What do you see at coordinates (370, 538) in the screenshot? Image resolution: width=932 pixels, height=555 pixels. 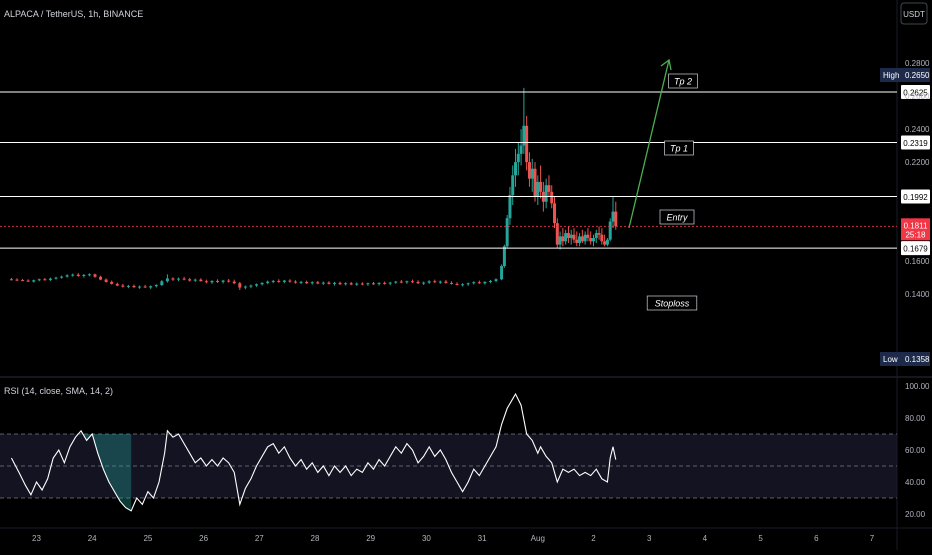 I see `time-tick-label: 29` at bounding box center [370, 538].